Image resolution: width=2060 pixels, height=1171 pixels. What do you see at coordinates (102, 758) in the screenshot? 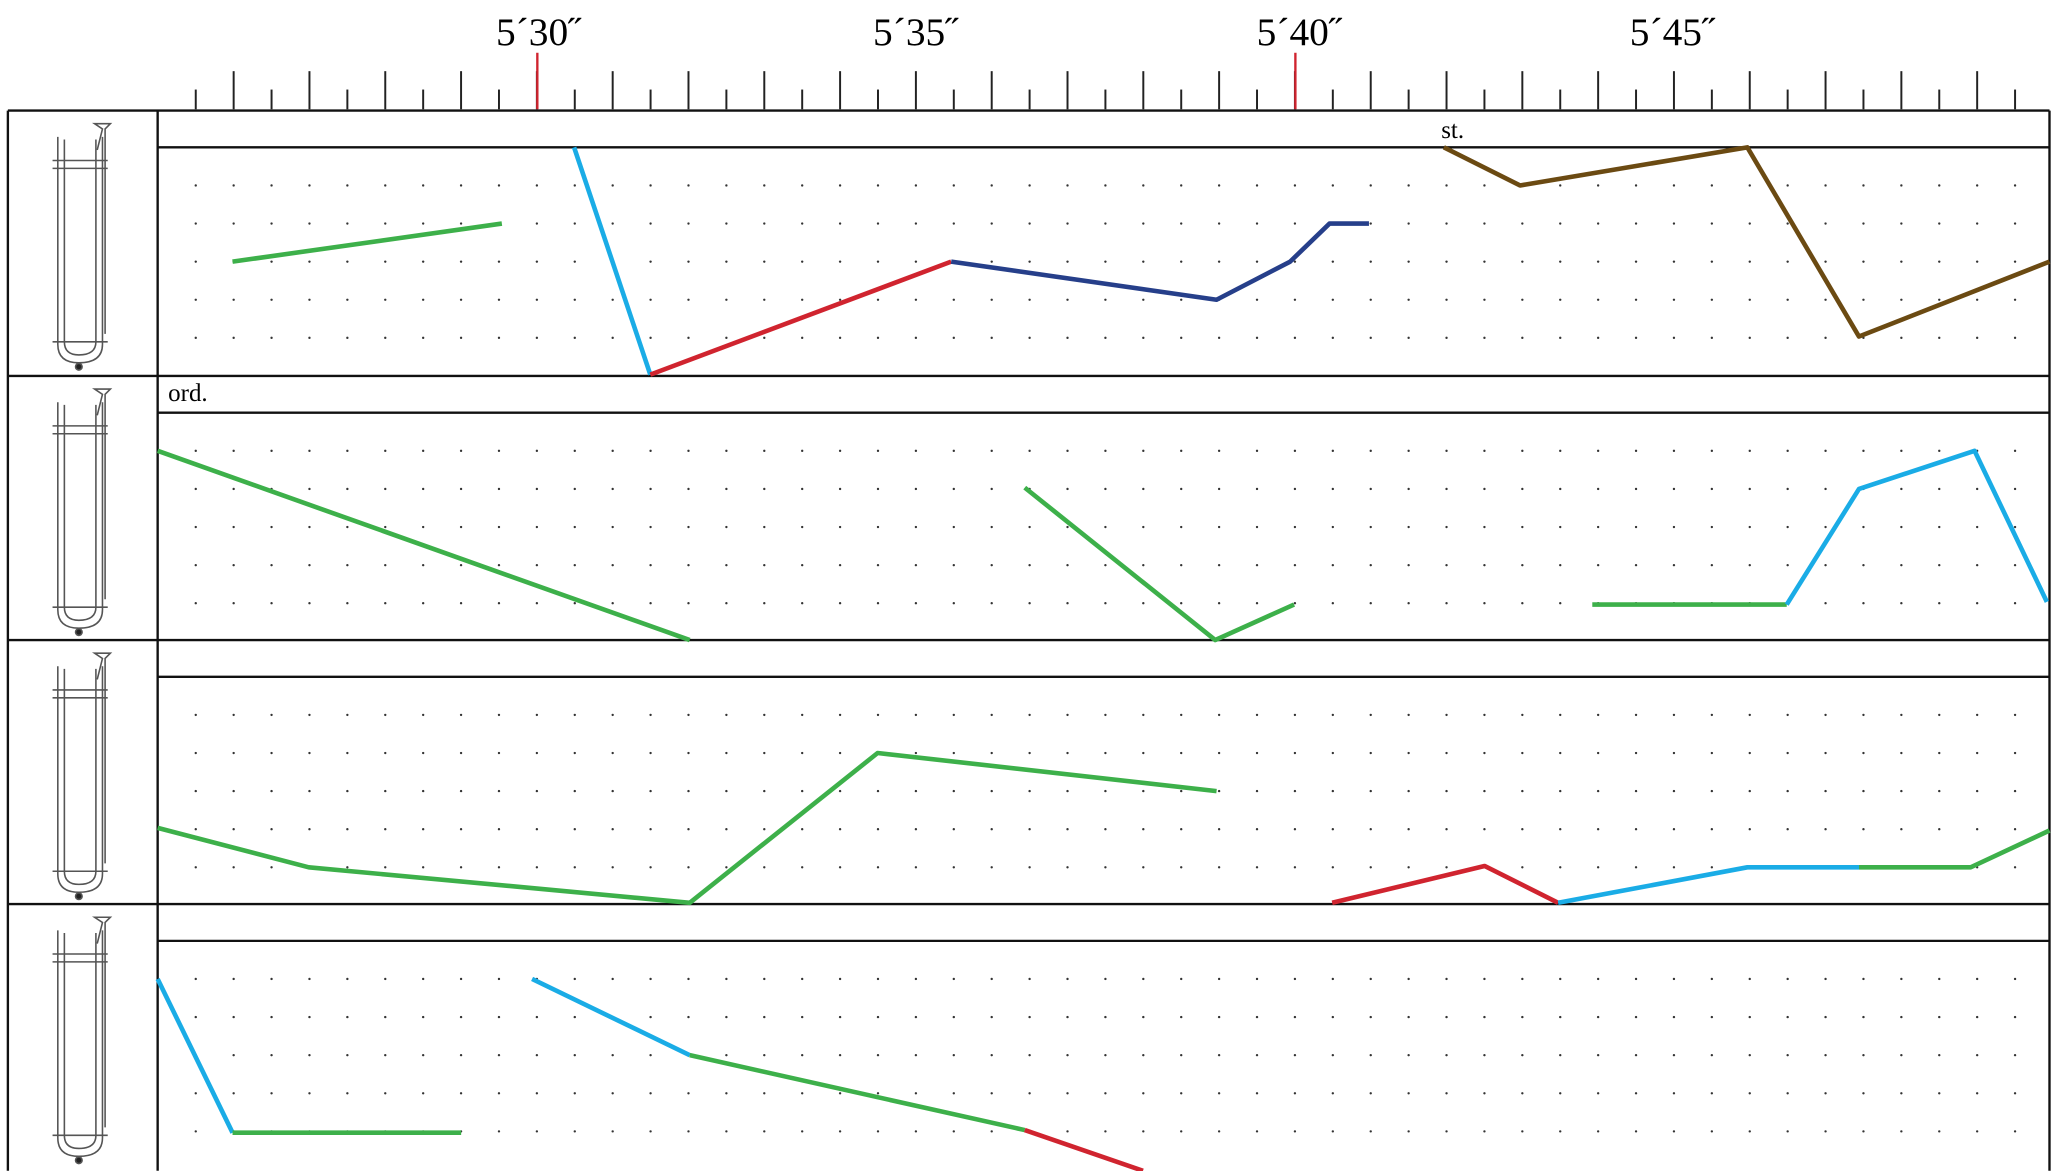
I see `trombone-bell` at bounding box center [102, 758].